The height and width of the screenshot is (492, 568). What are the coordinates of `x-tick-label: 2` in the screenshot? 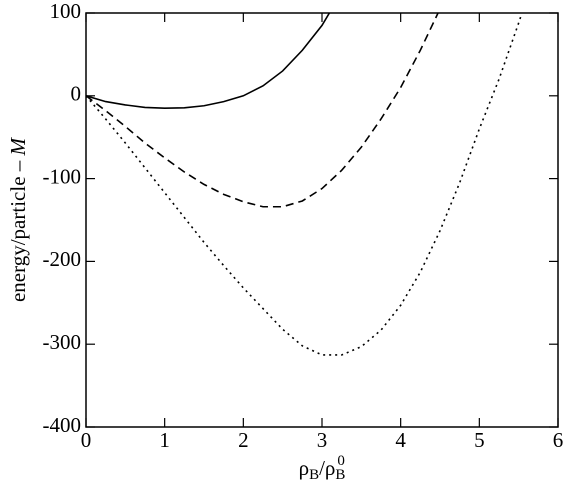 It's located at (243, 440).